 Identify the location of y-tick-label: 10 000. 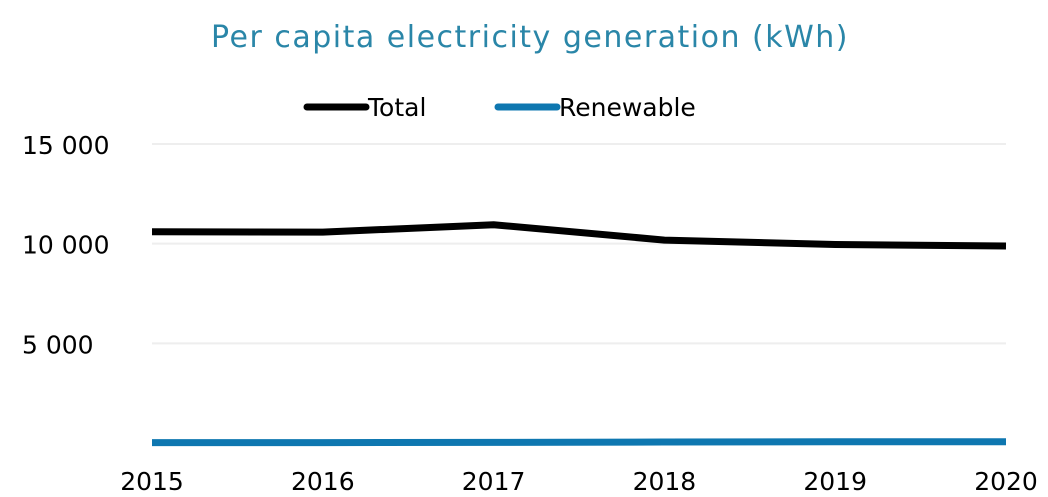
(65, 245).